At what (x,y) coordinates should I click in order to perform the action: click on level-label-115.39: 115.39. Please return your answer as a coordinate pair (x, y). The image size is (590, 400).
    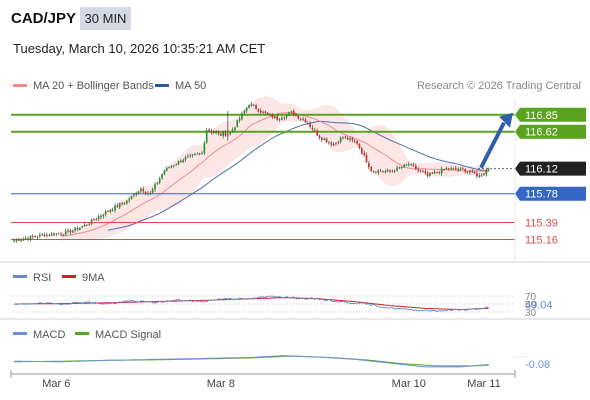
    Looking at the image, I should click on (541, 224).